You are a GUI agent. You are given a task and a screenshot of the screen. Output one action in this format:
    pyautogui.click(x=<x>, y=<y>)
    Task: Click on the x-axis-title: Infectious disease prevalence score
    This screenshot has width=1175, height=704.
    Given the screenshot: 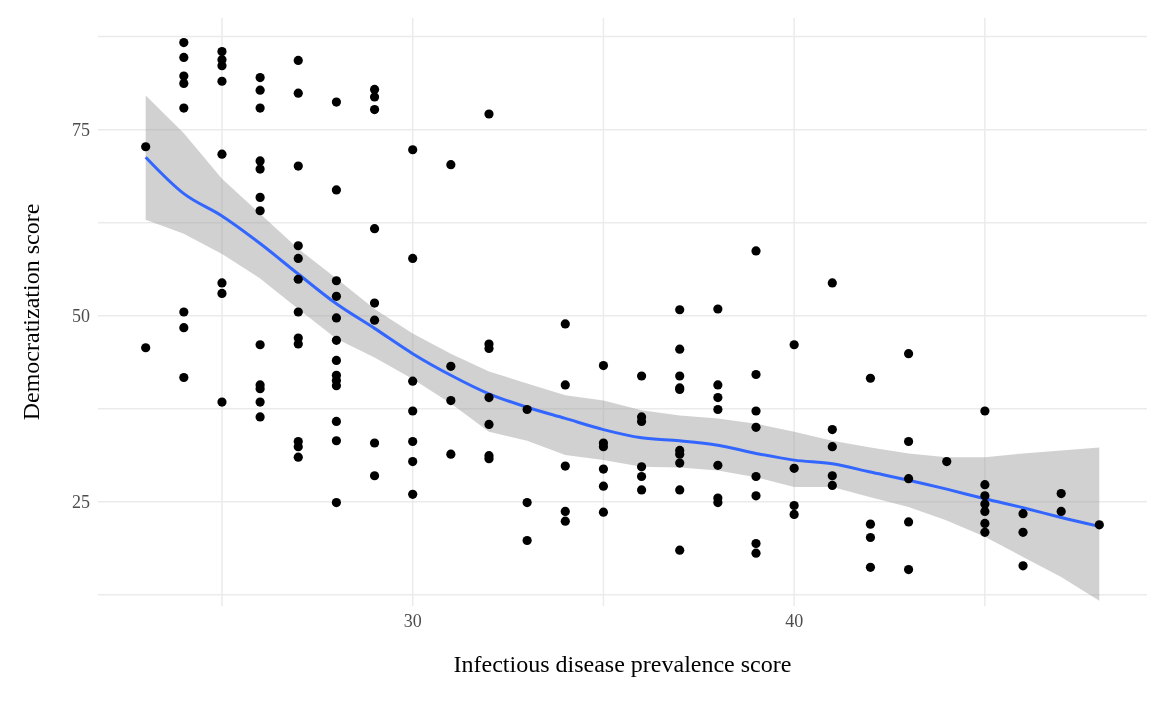 What is the action you would take?
    pyautogui.click(x=622, y=664)
    